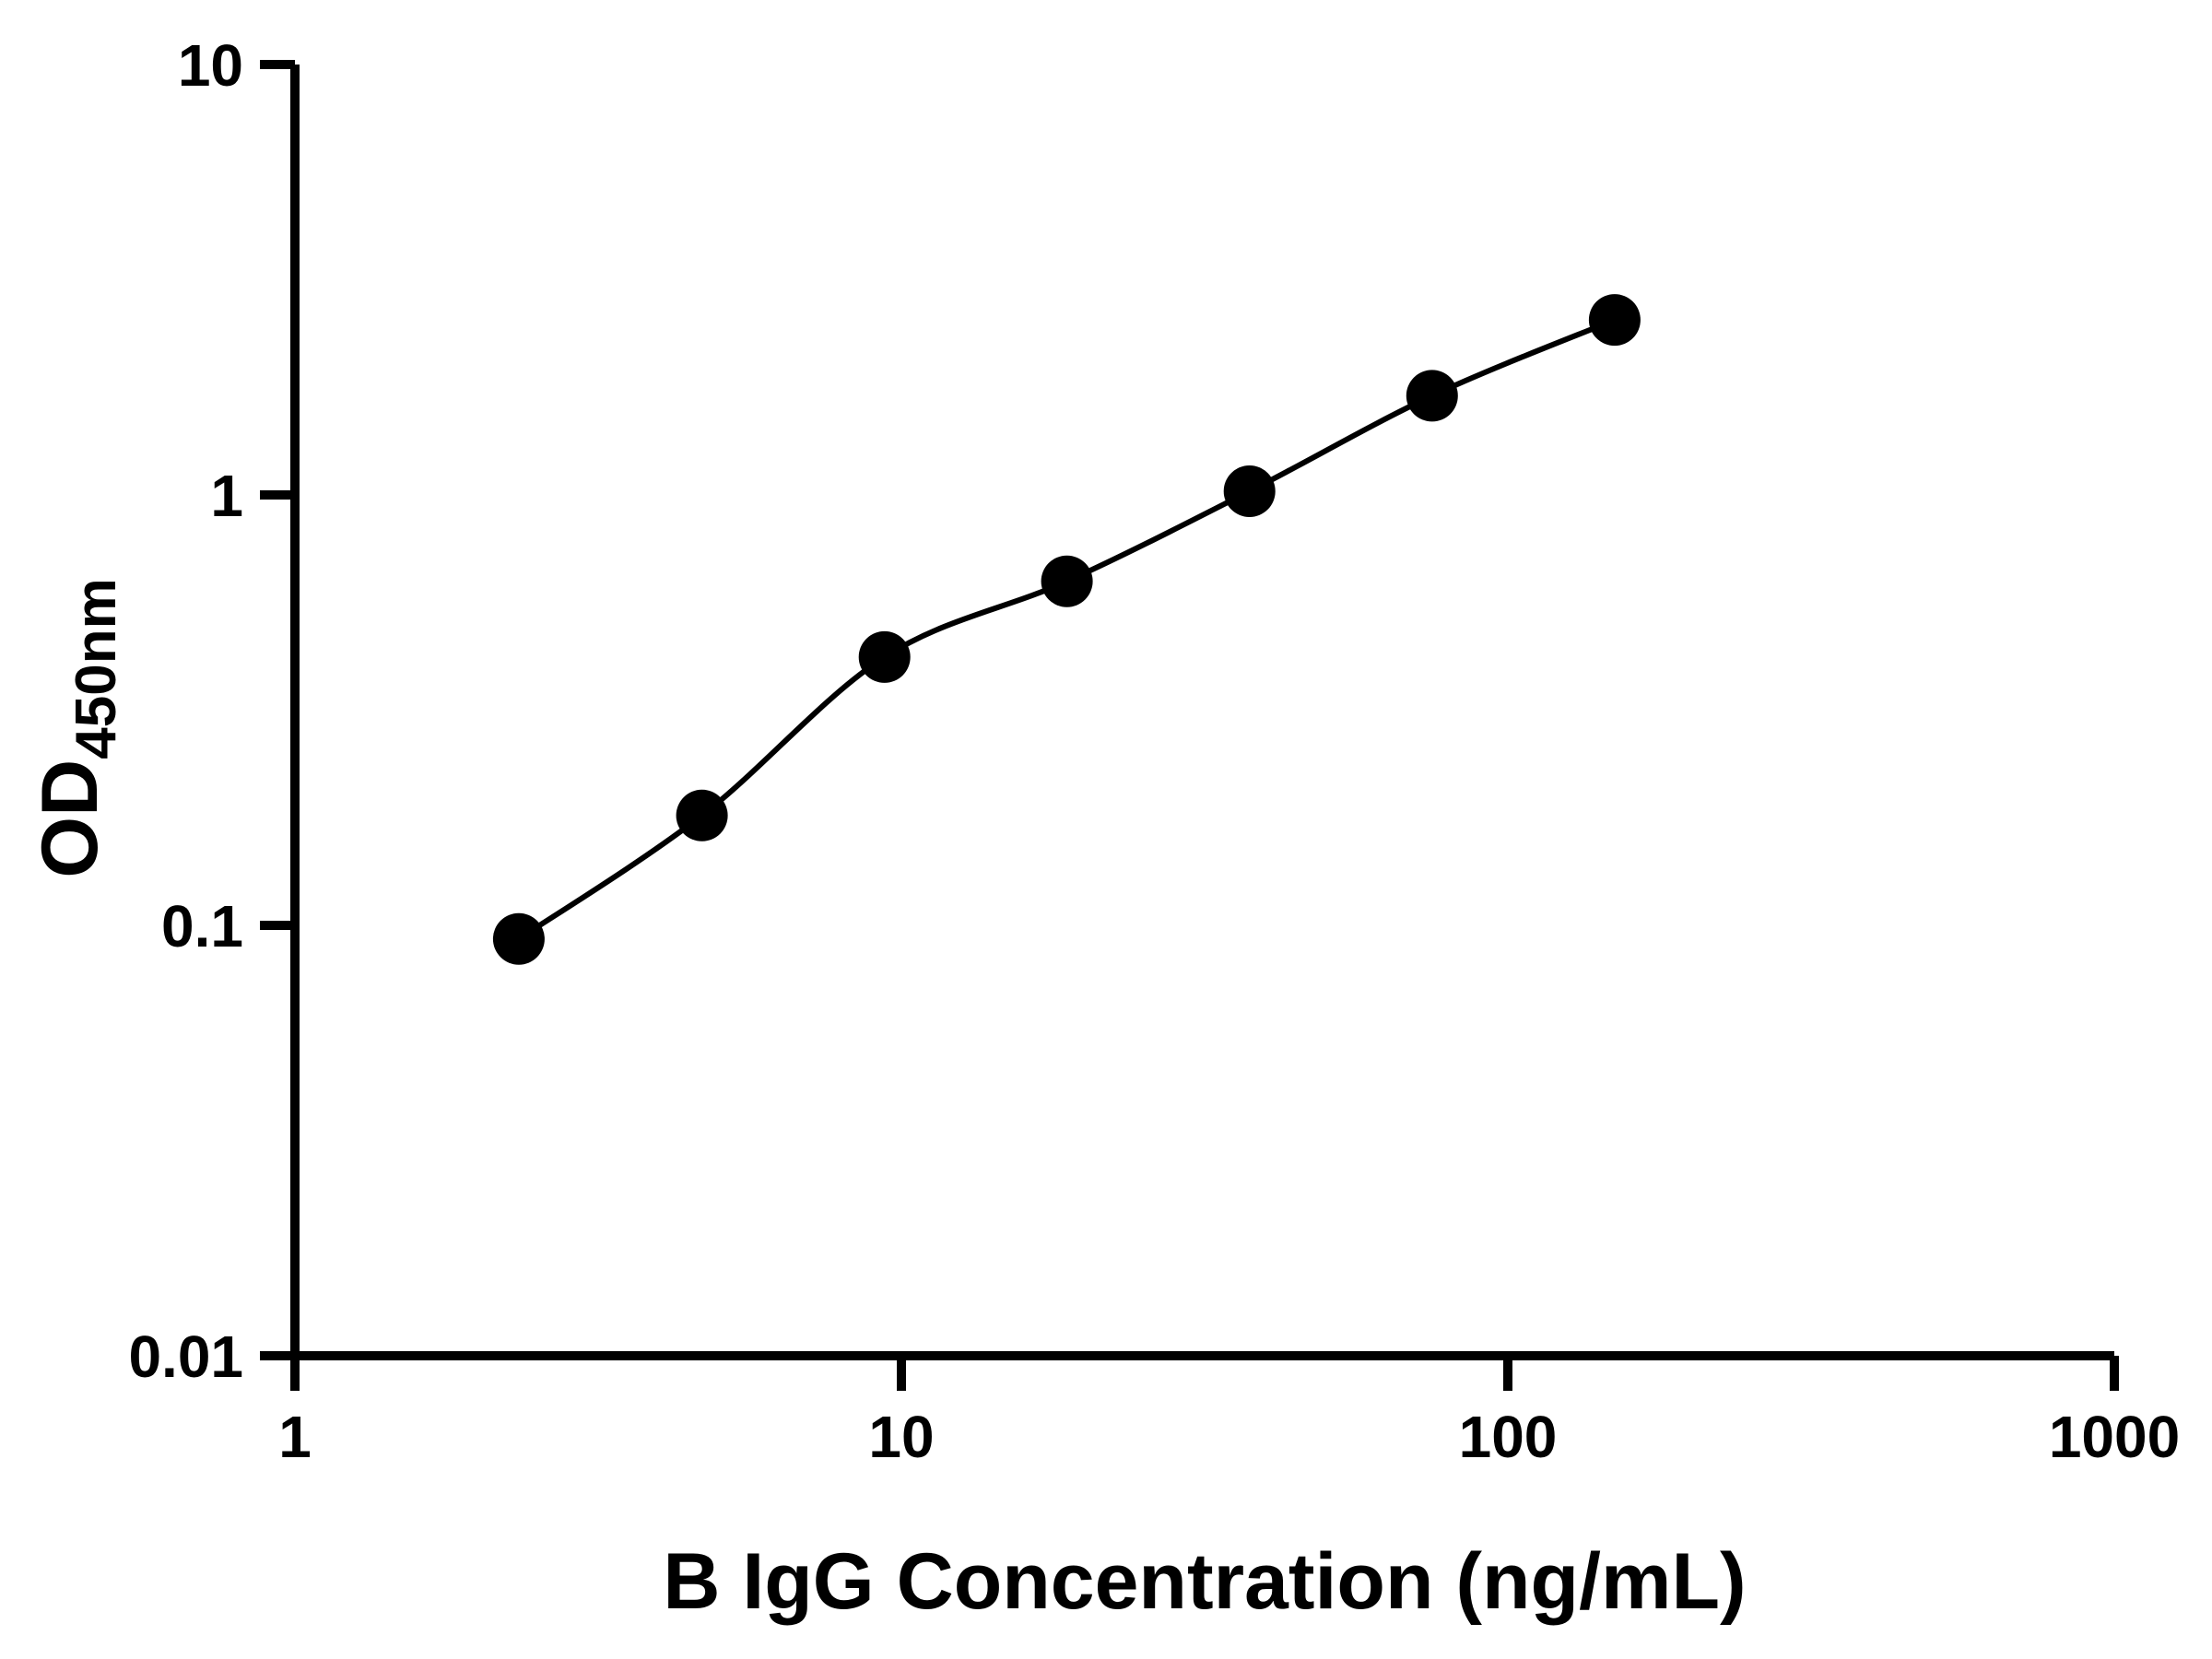 The height and width of the screenshot is (1659, 2212). I want to click on y-tick-label: 0.1, so click(202, 926).